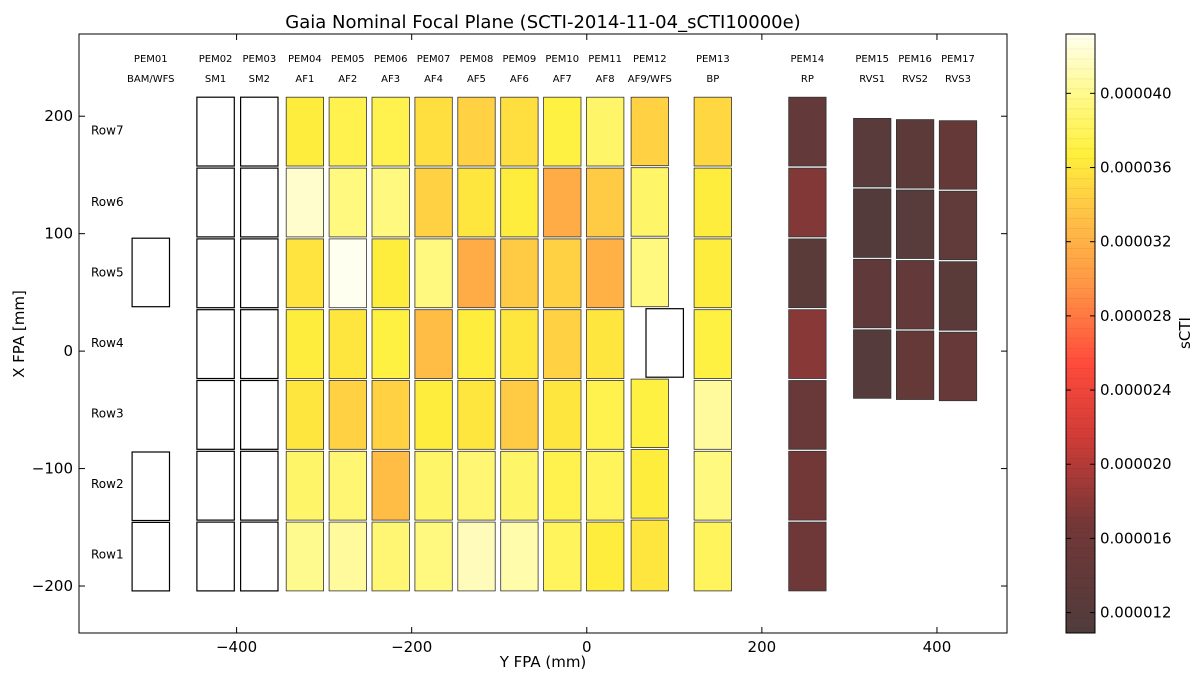 The width and height of the screenshot is (1200, 684). I want to click on y-tick-label: 100, so click(58, 234).